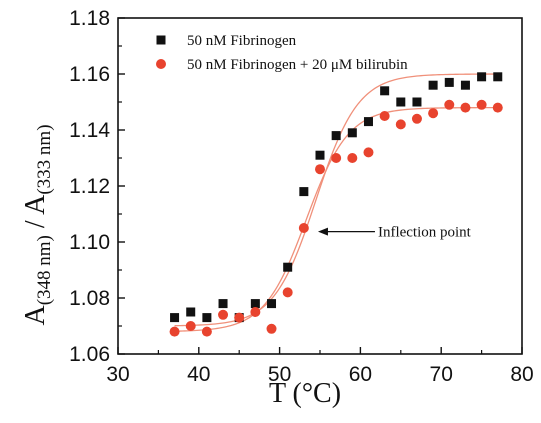 This screenshot has width=541, height=423. I want to click on legend-label: 50 nM Fibrinogen, so click(242, 41).